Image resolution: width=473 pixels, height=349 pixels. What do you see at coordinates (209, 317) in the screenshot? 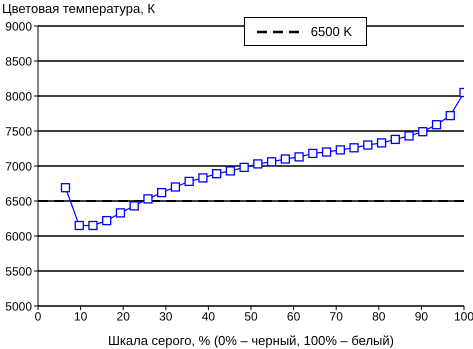
I see `x-tick-label: 40` at bounding box center [209, 317].